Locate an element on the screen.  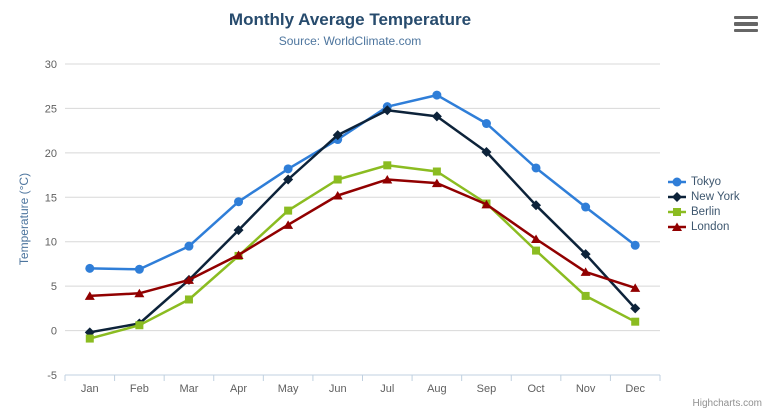
x-tick-label: Mar is located at coordinates (188, 389).